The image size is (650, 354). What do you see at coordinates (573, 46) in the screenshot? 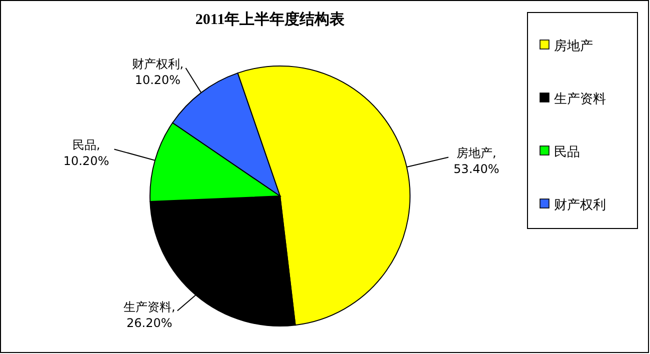
I see `legend-label: 房地产` at bounding box center [573, 46].